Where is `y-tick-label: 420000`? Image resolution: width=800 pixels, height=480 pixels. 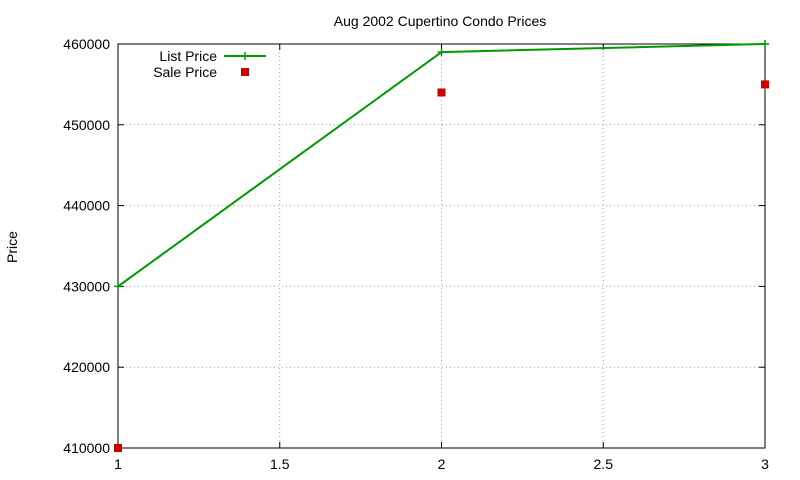
y-tick-label: 420000 is located at coordinates (86, 367).